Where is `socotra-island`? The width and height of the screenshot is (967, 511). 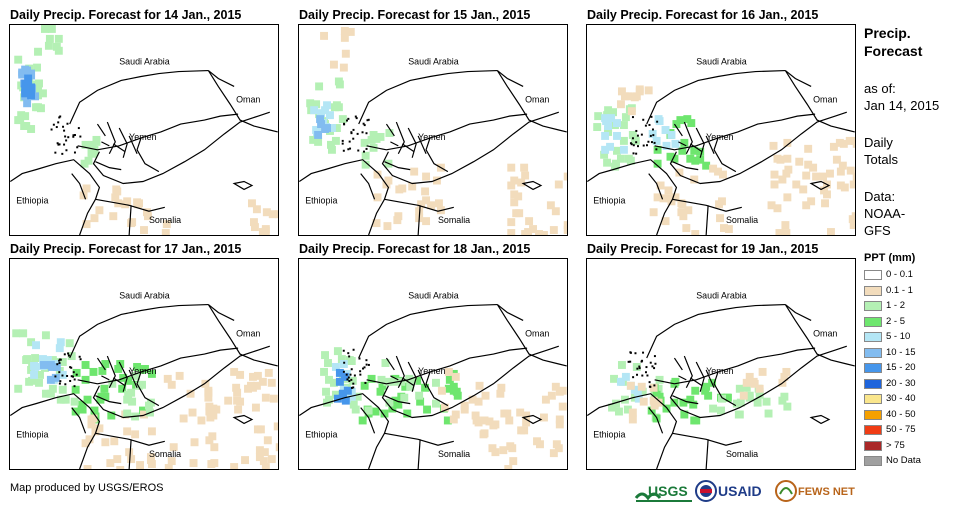 socotra-island is located at coordinates (820, 419).